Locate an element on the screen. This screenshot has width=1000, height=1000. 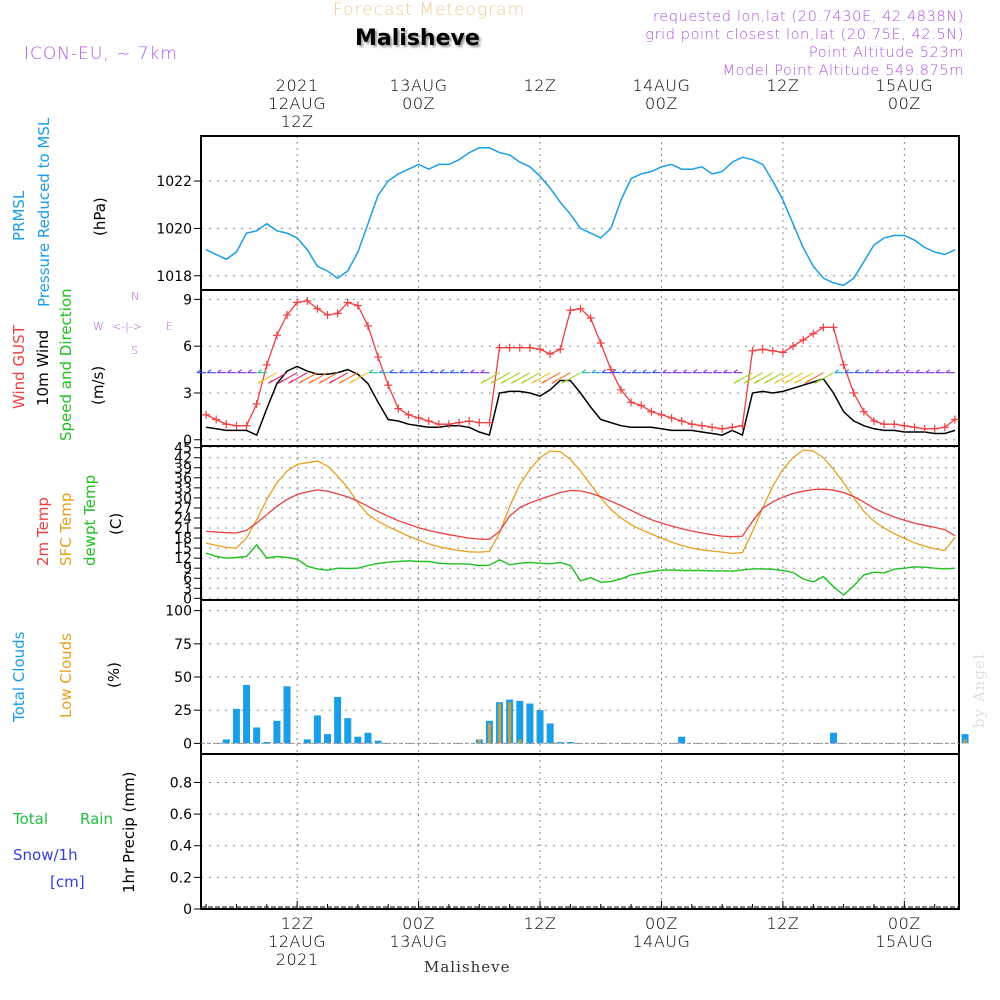
precip-label-total: Total is located at coordinates (31, 819).